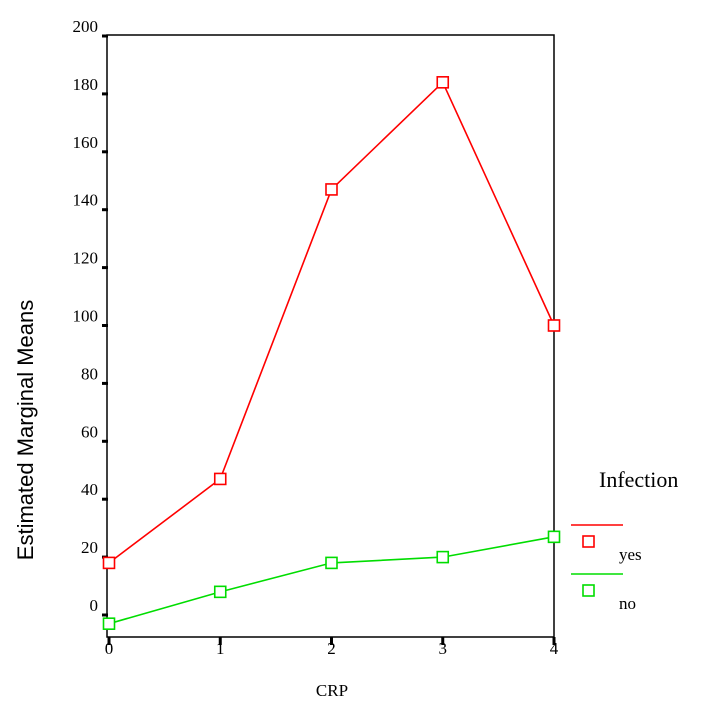 The image size is (702, 702). What do you see at coordinates (86, 316) in the screenshot?
I see `y-tick-label: 100` at bounding box center [86, 316].